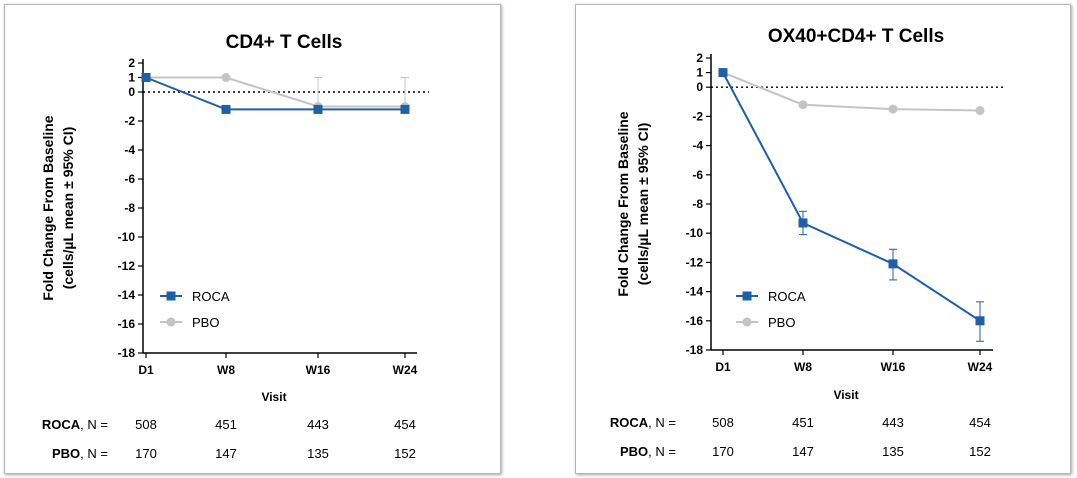 Image resolution: width=1077 pixels, height=478 pixels. What do you see at coordinates (284, 42) in the screenshot?
I see `chart-title: CD4+ T Cells` at bounding box center [284, 42].